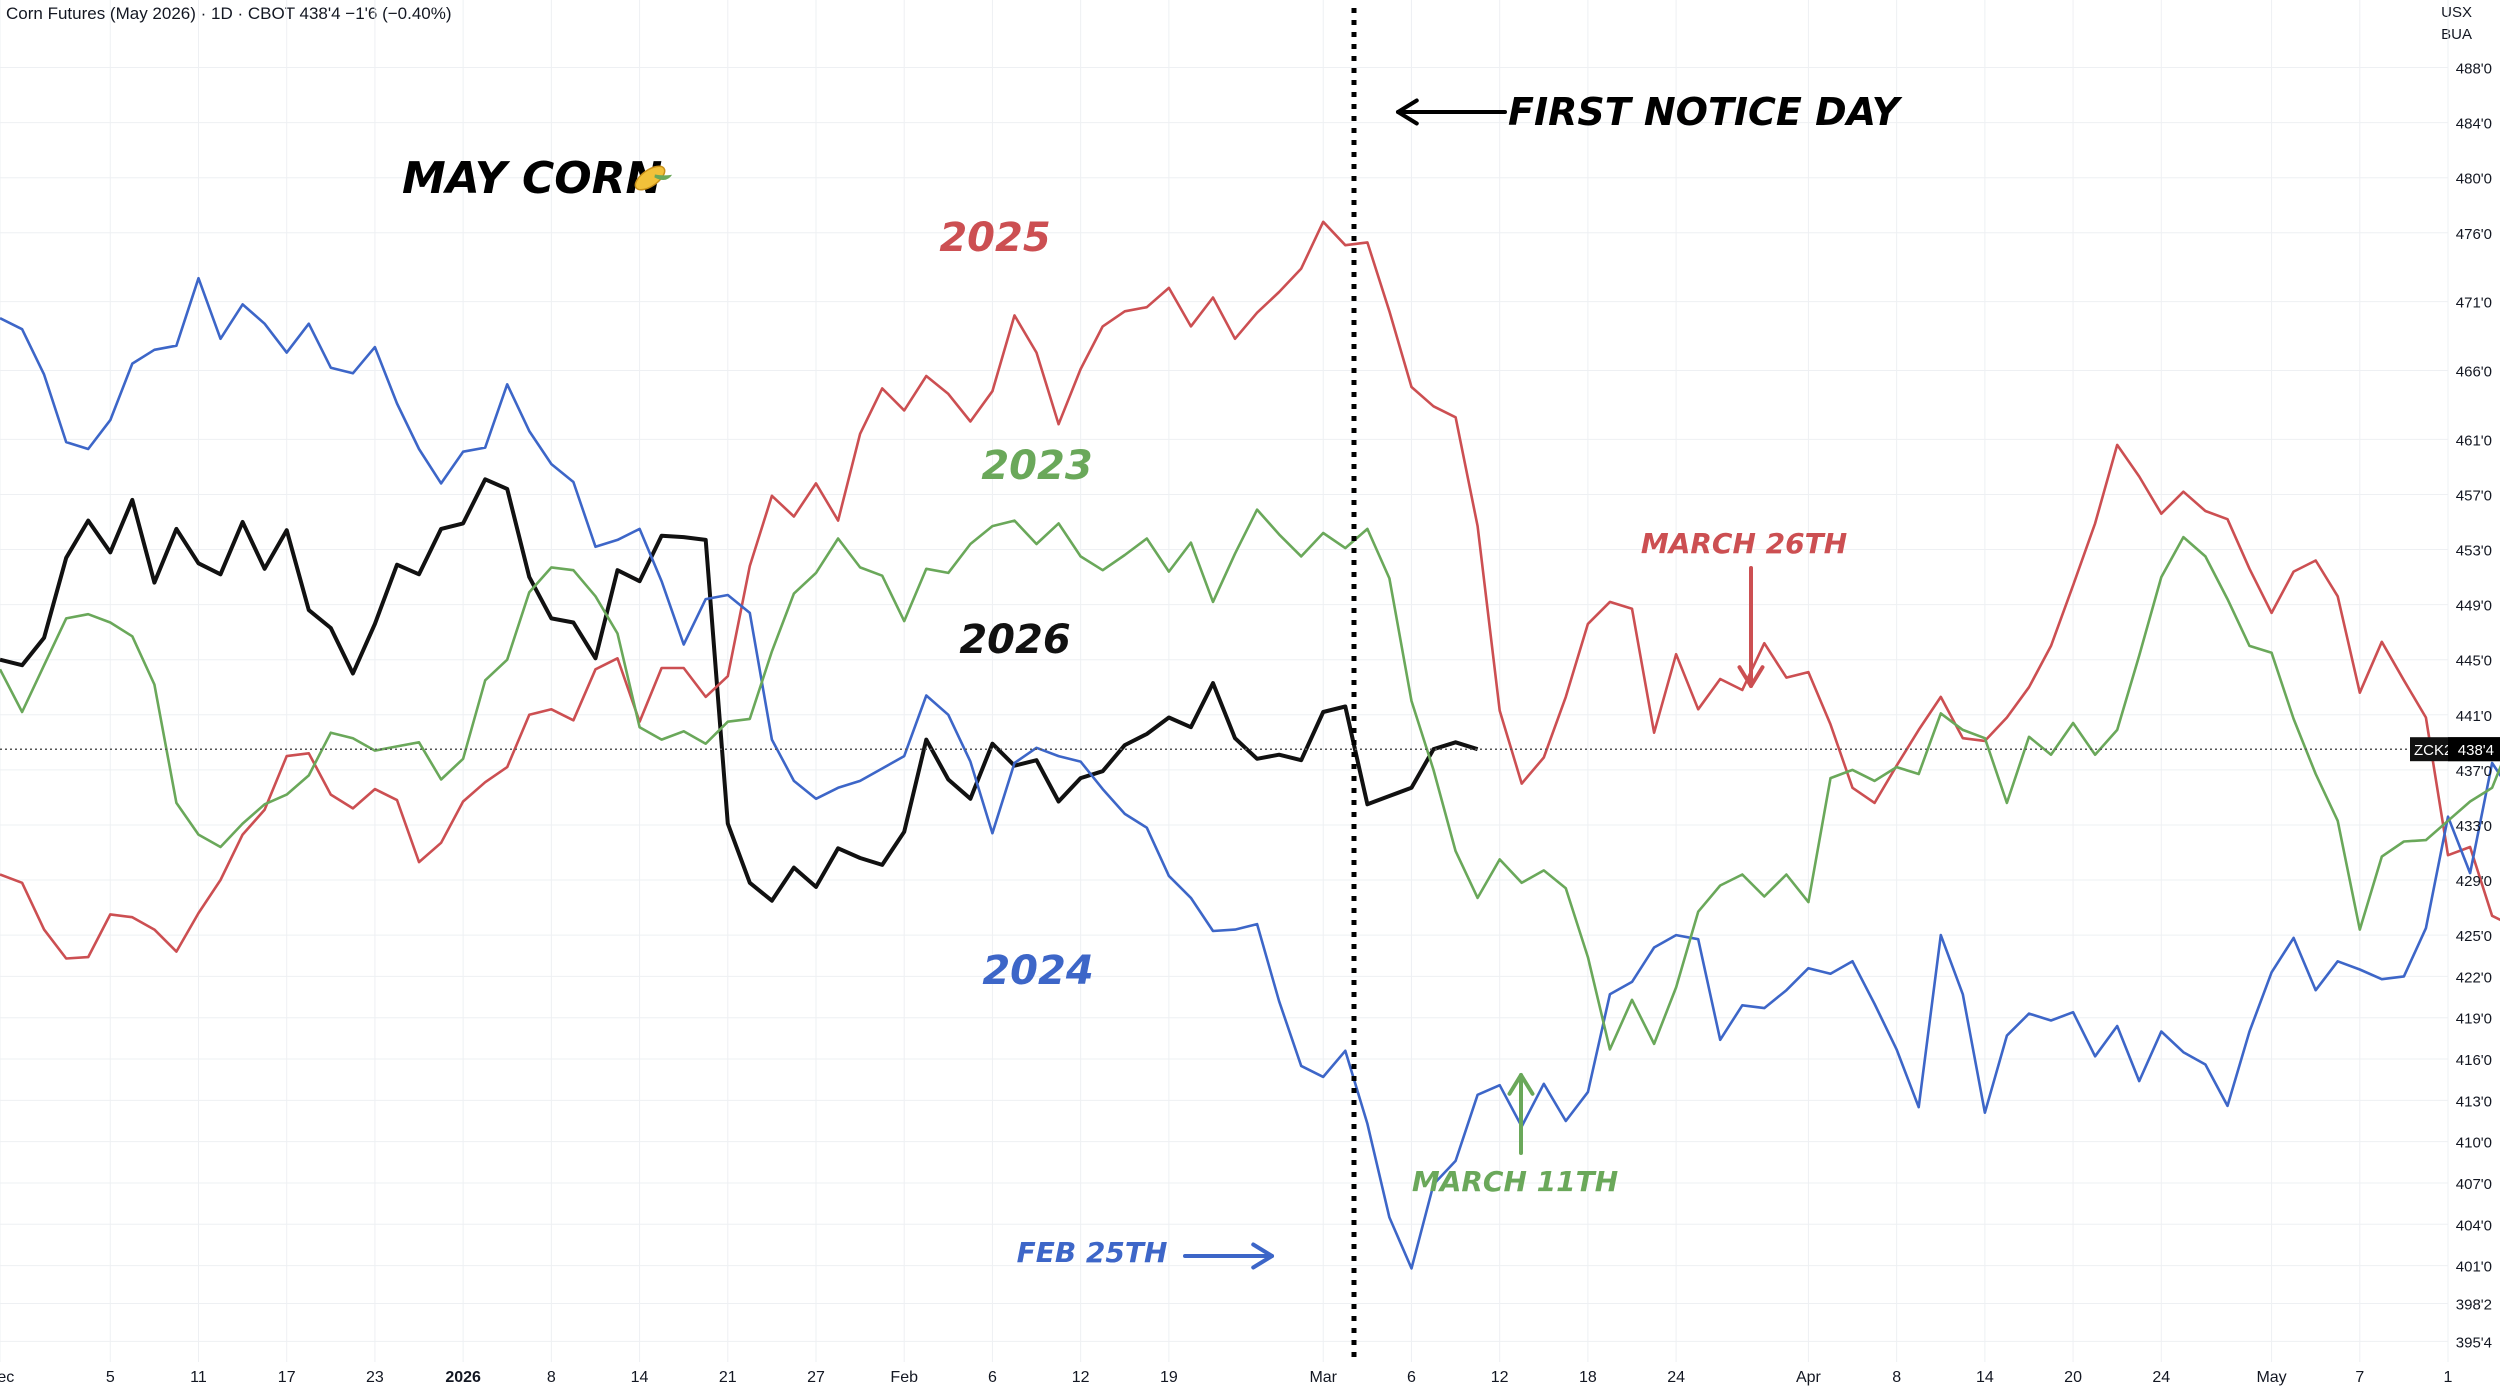 The width and height of the screenshot is (2500, 1387). I want to click on first-notice-day-arrow, so click(1451, 112).